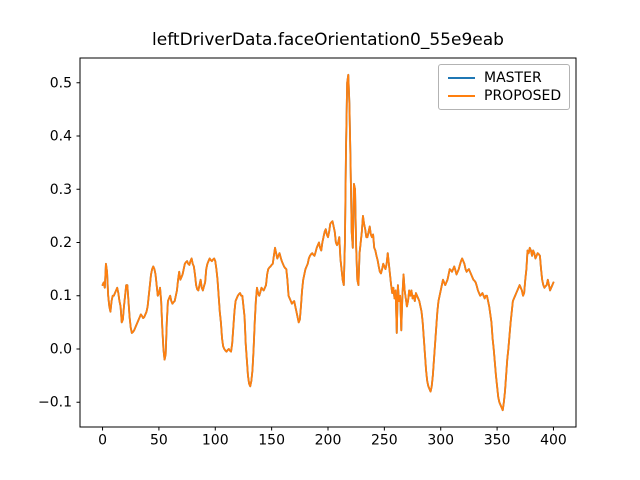 This screenshot has width=640, height=480. Describe the element at coordinates (61, 137) in the screenshot. I see `y-tick-label: 0.4` at that location.